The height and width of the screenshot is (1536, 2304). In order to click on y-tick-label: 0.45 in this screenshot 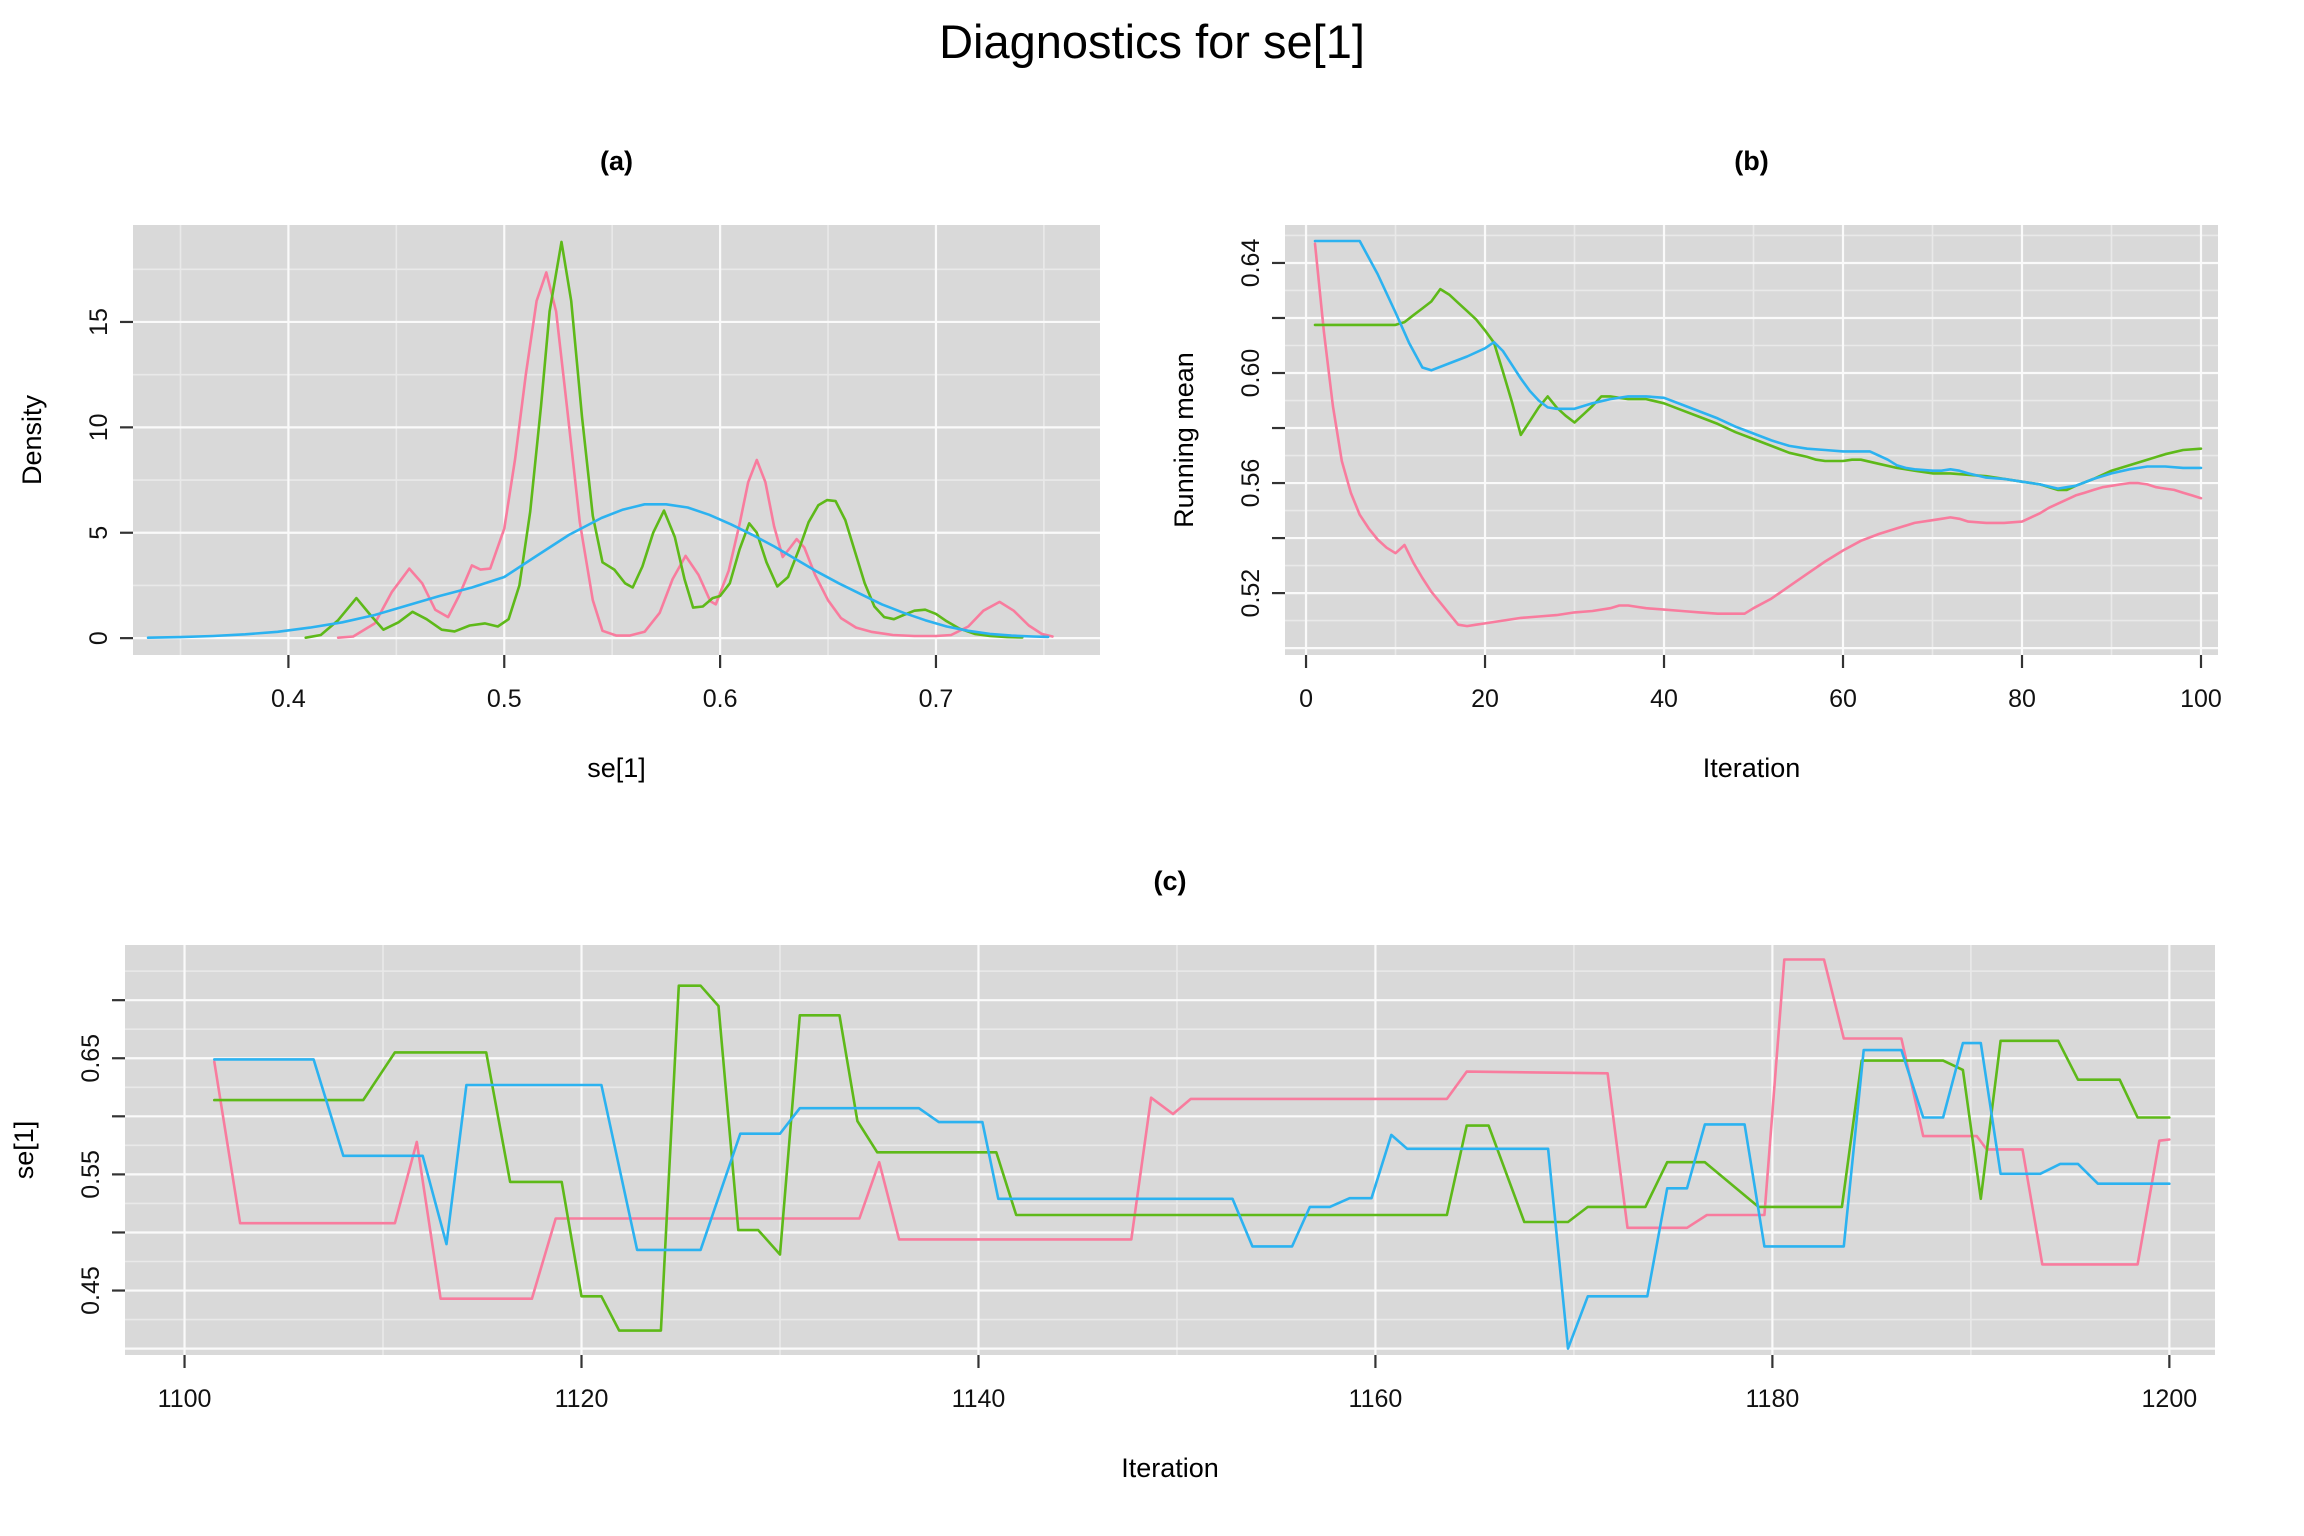, I will do `click(91, 1290)`.